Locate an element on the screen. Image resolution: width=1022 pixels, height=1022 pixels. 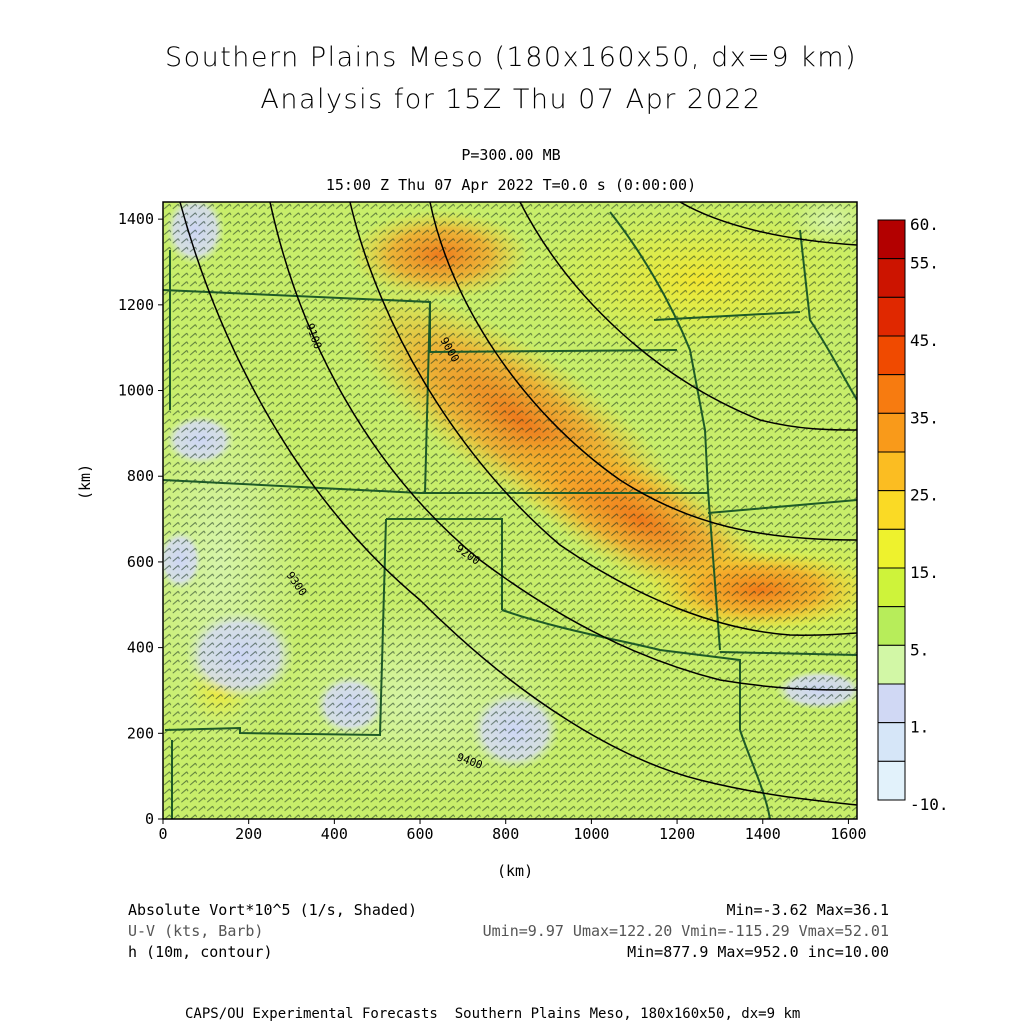
y-tick-label: 800 is located at coordinates (140, 476).